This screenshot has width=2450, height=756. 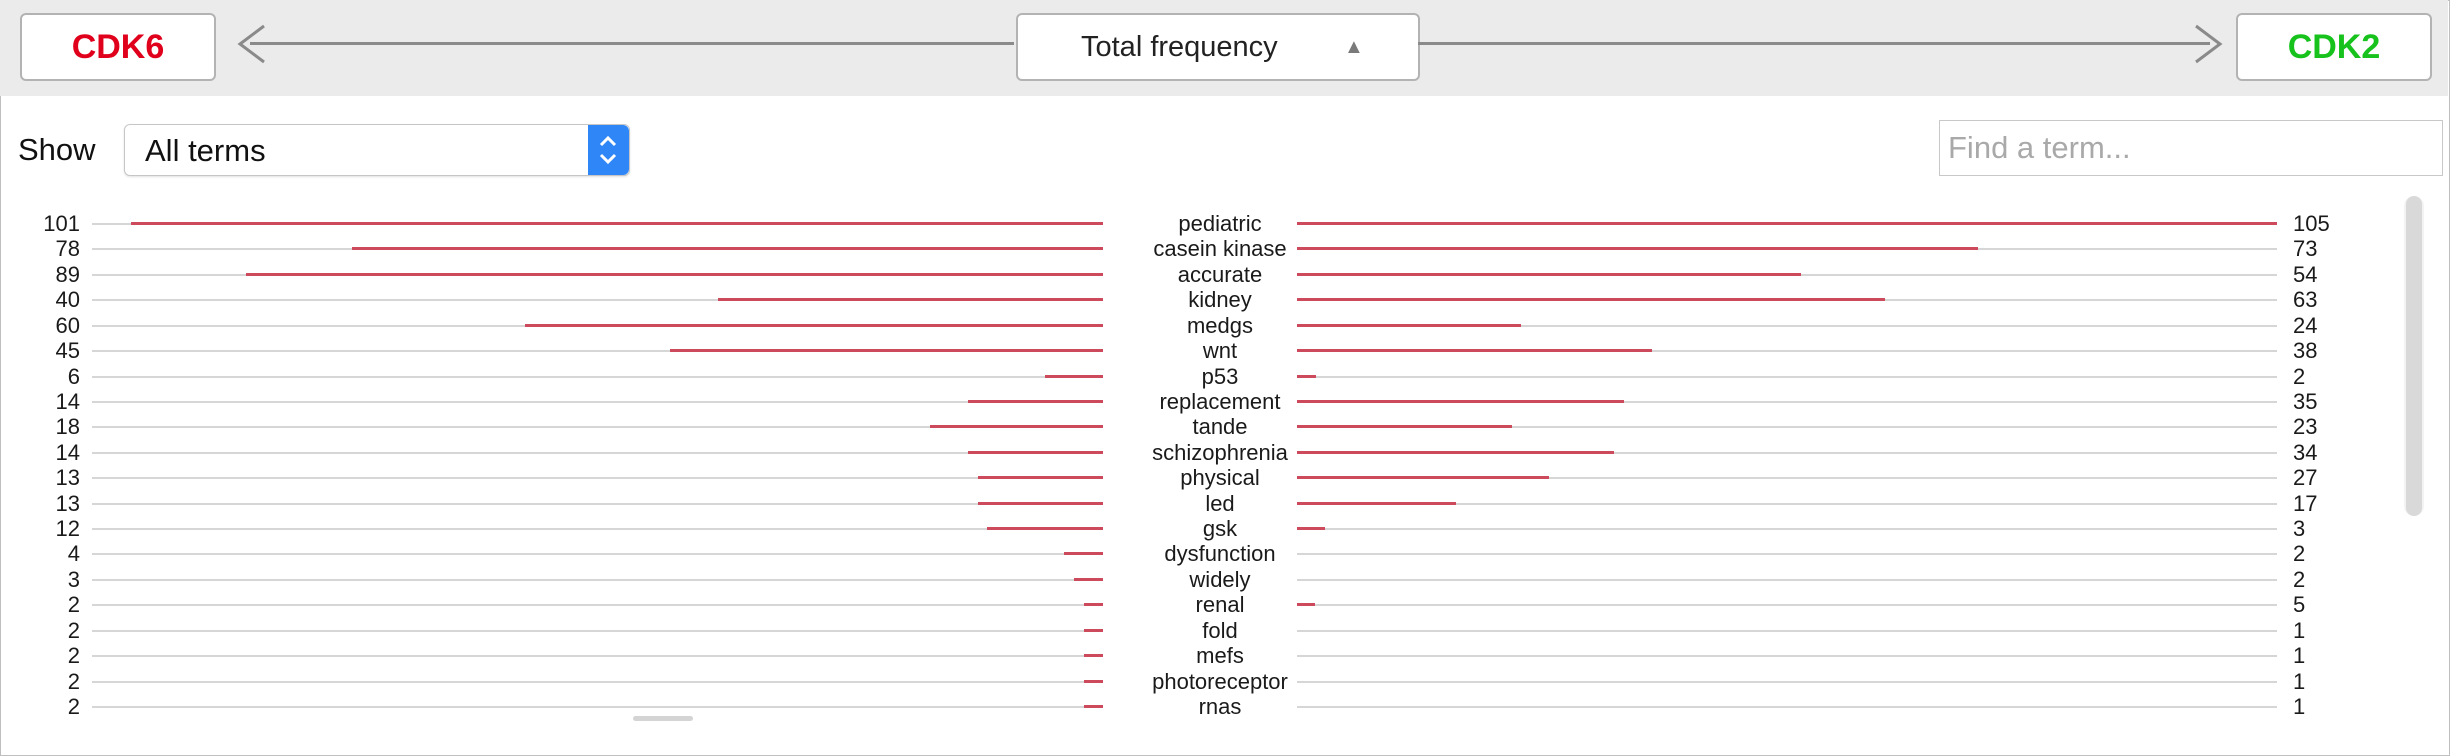 I want to click on term-label: pediatric, so click(x=1220, y=223).